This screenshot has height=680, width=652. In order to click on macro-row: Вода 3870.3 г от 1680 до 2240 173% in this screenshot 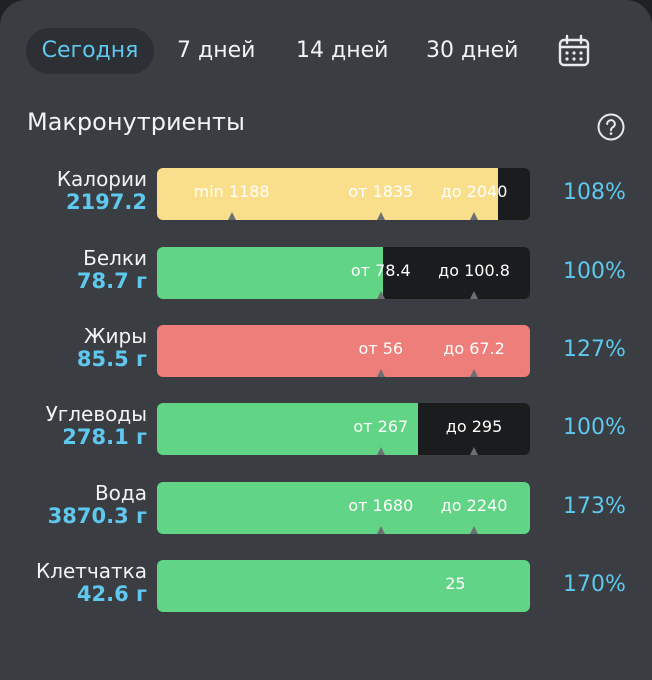, I will do `click(326, 509)`.